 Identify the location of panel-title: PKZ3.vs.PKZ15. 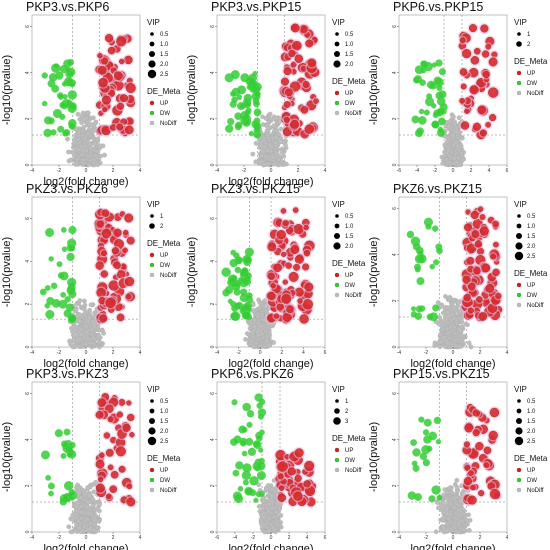
(255, 189).